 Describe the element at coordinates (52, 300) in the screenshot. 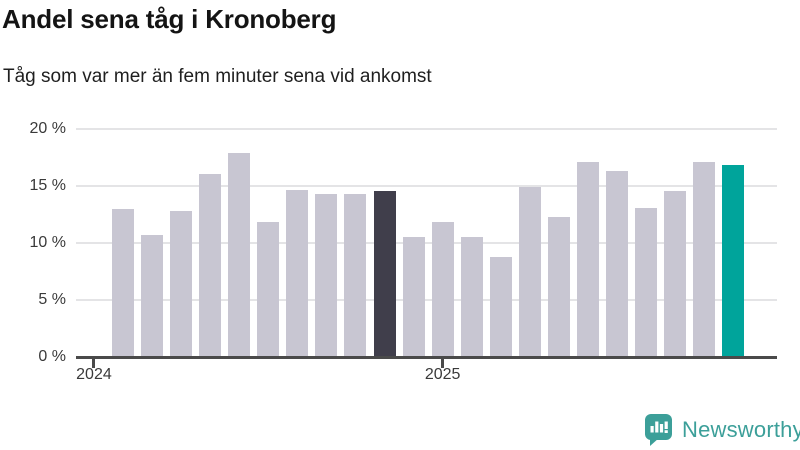

I see `y-axis-label: 5 %` at that location.